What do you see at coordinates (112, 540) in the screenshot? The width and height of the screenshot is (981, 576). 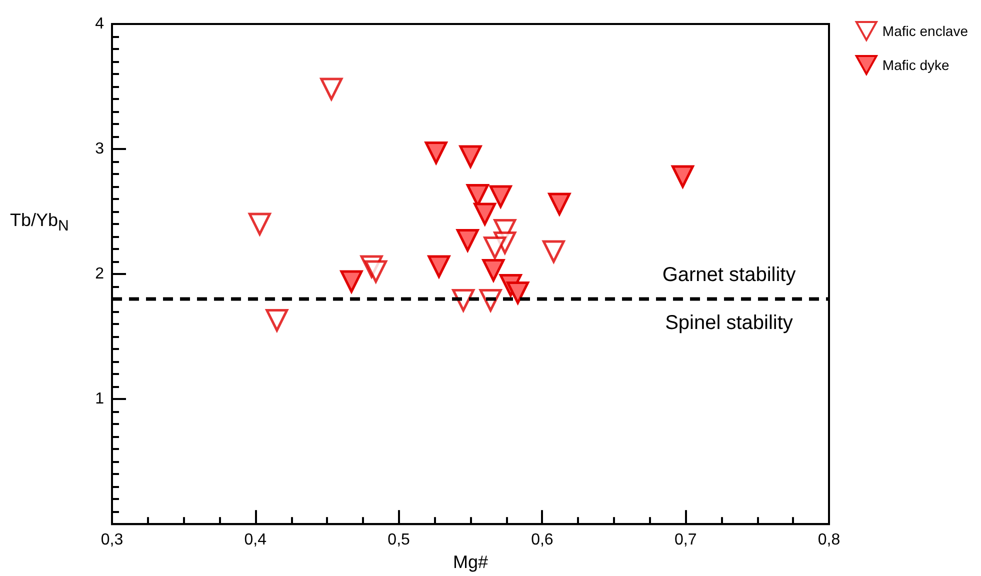 I see `x-tick-label: 0,3` at bounding box center [112, 540].